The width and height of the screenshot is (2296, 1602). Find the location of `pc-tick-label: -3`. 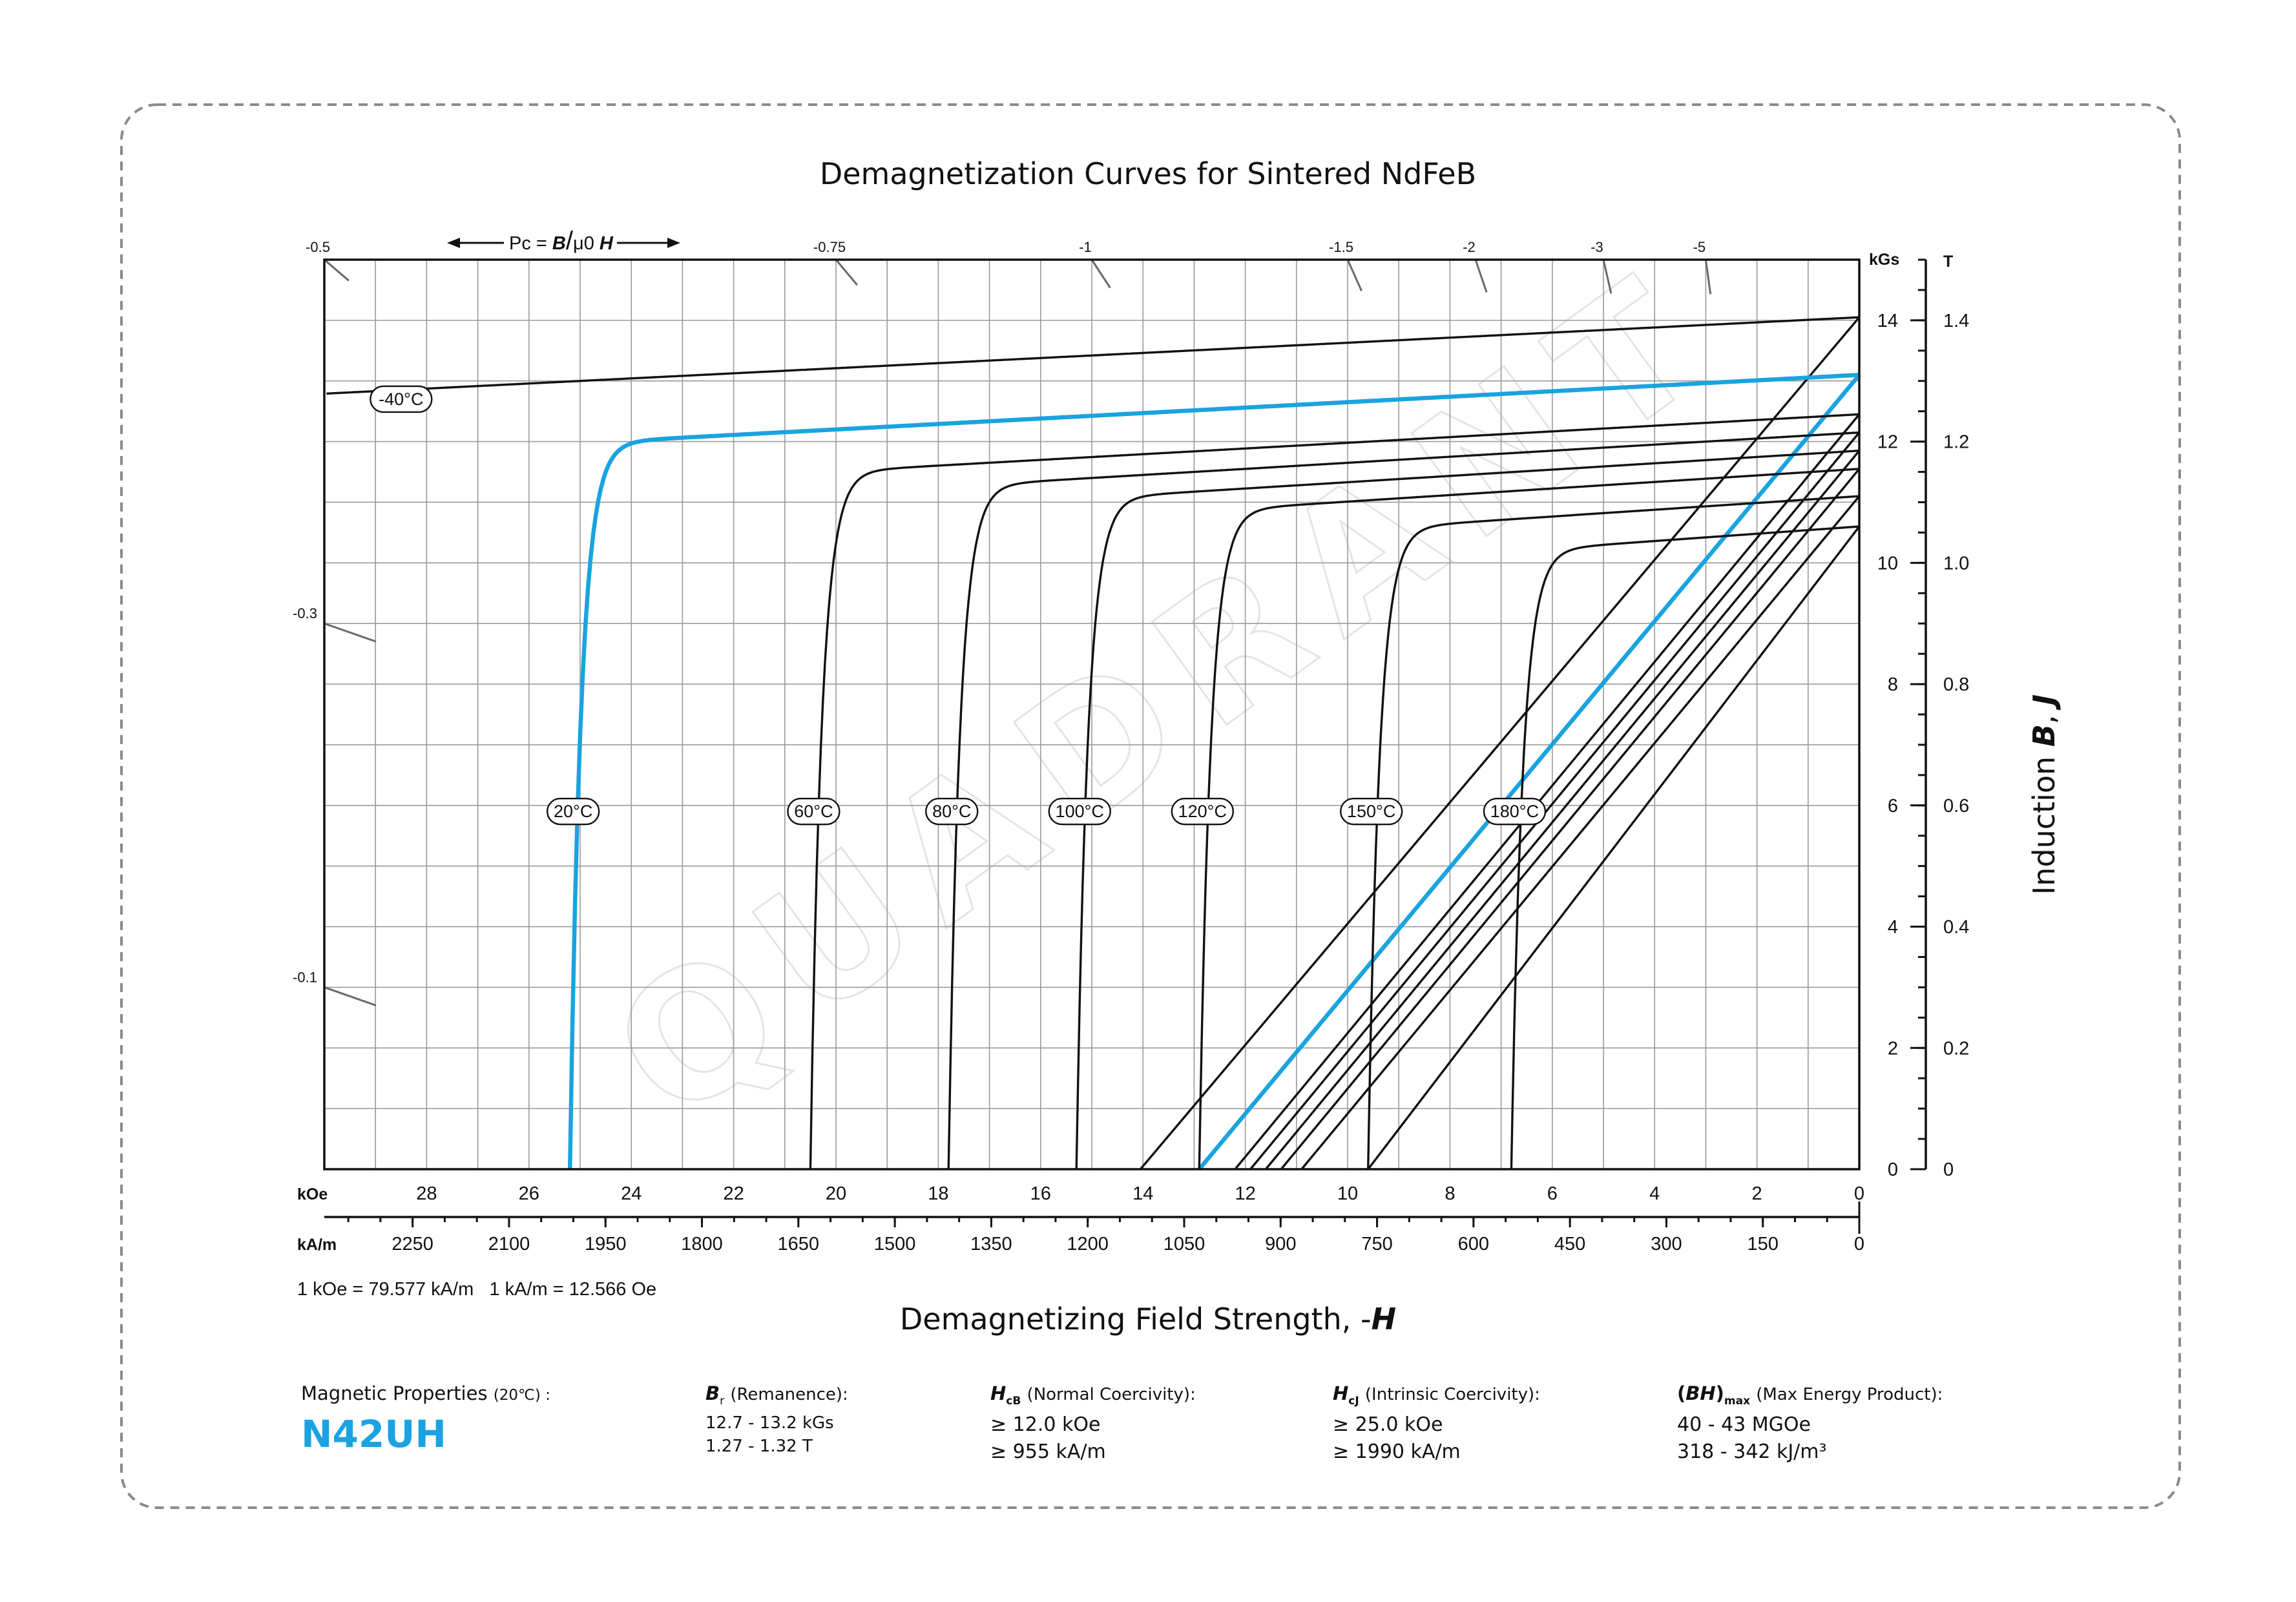

pc-tick-label: -3 is located at coordinates (1597, 247).